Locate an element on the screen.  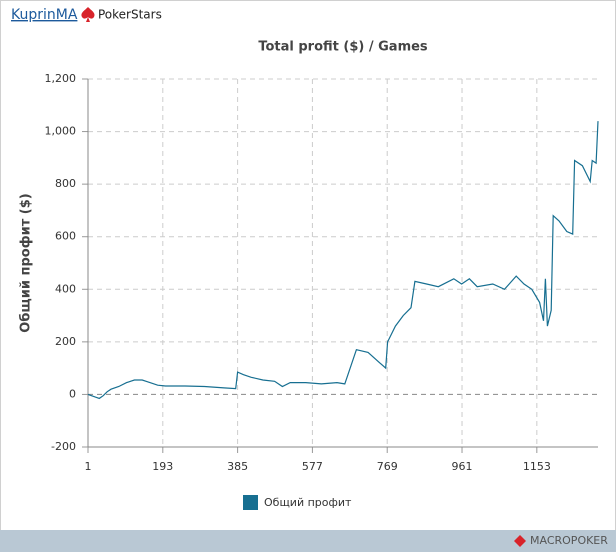
user-link: KuprinMA is located at coordinates (44, 15).